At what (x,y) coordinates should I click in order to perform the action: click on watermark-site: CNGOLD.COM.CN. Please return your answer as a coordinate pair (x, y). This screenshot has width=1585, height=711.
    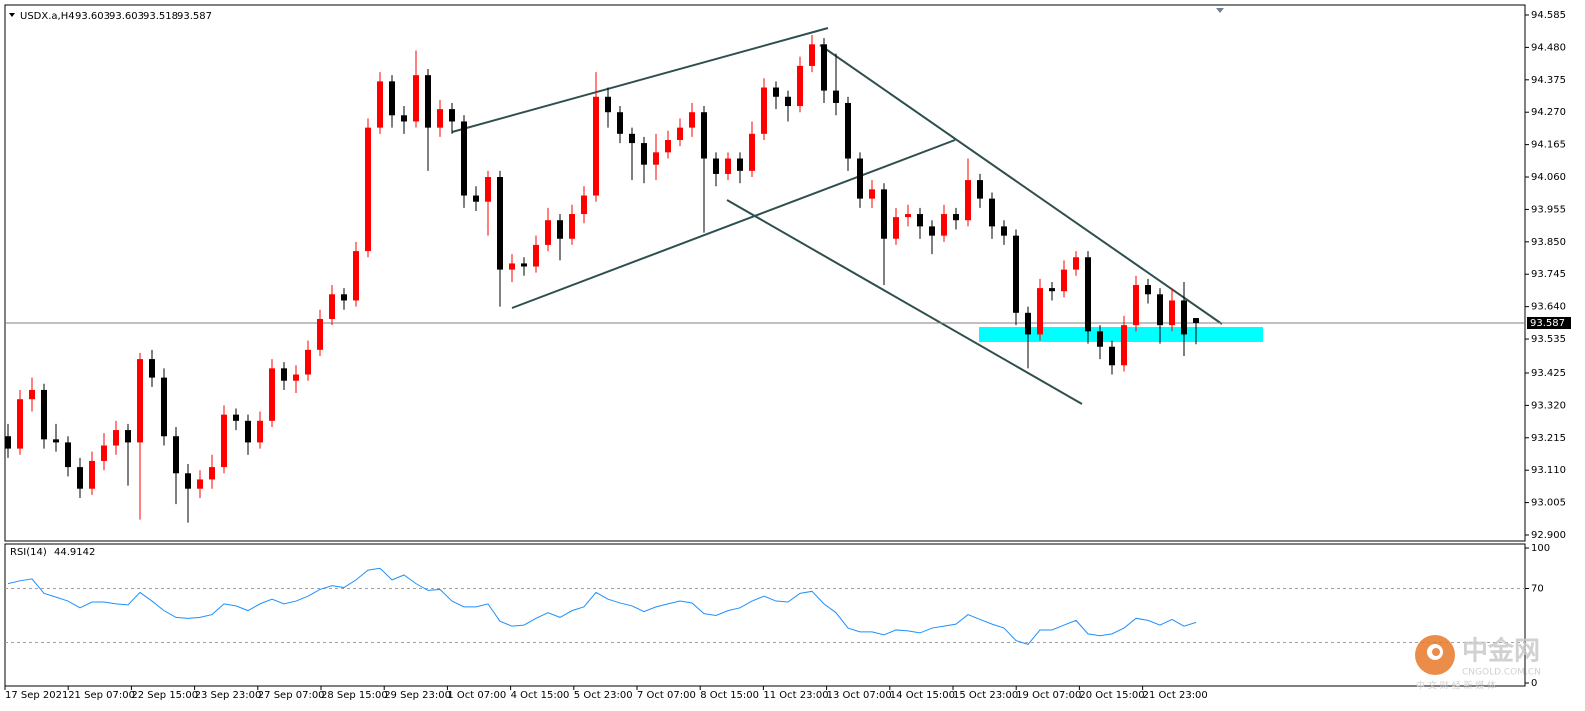
    Looking at the image, I should click on (1501, 673).